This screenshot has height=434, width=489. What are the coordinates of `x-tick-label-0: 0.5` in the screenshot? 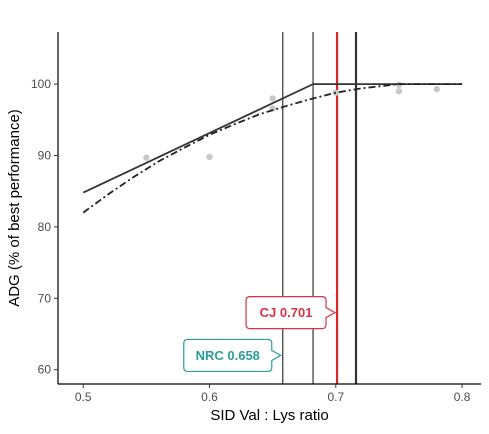 It's located at (83, 397).